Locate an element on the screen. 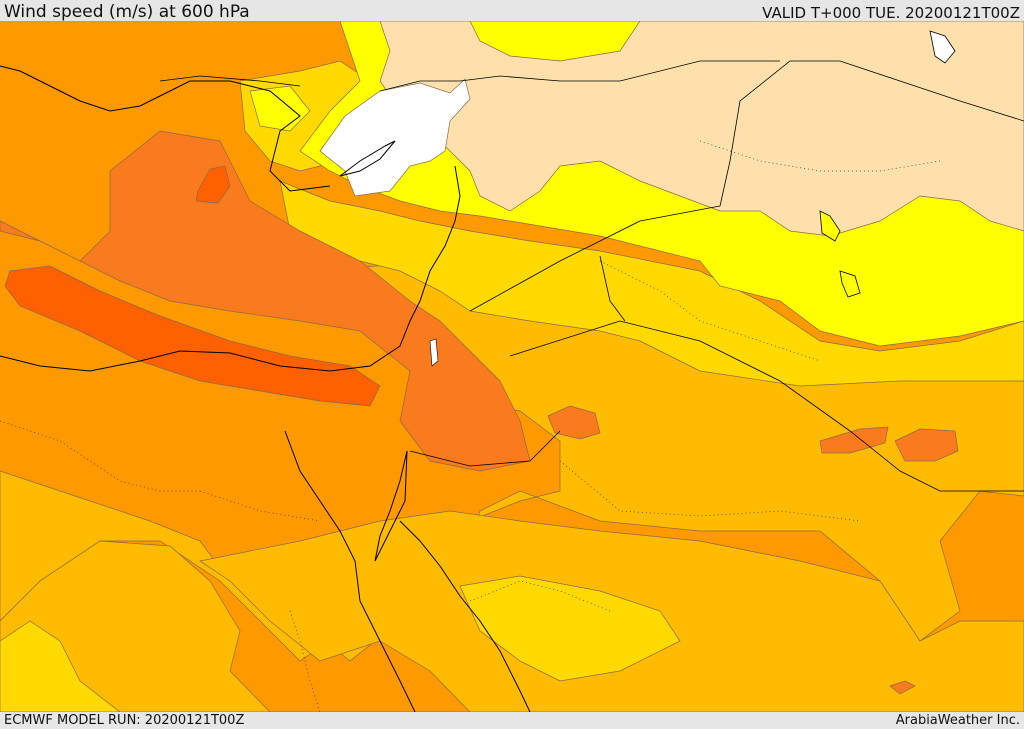 The height and width of the screenshot is (729, 1024). zone-white is located at coordinates (395, 137).